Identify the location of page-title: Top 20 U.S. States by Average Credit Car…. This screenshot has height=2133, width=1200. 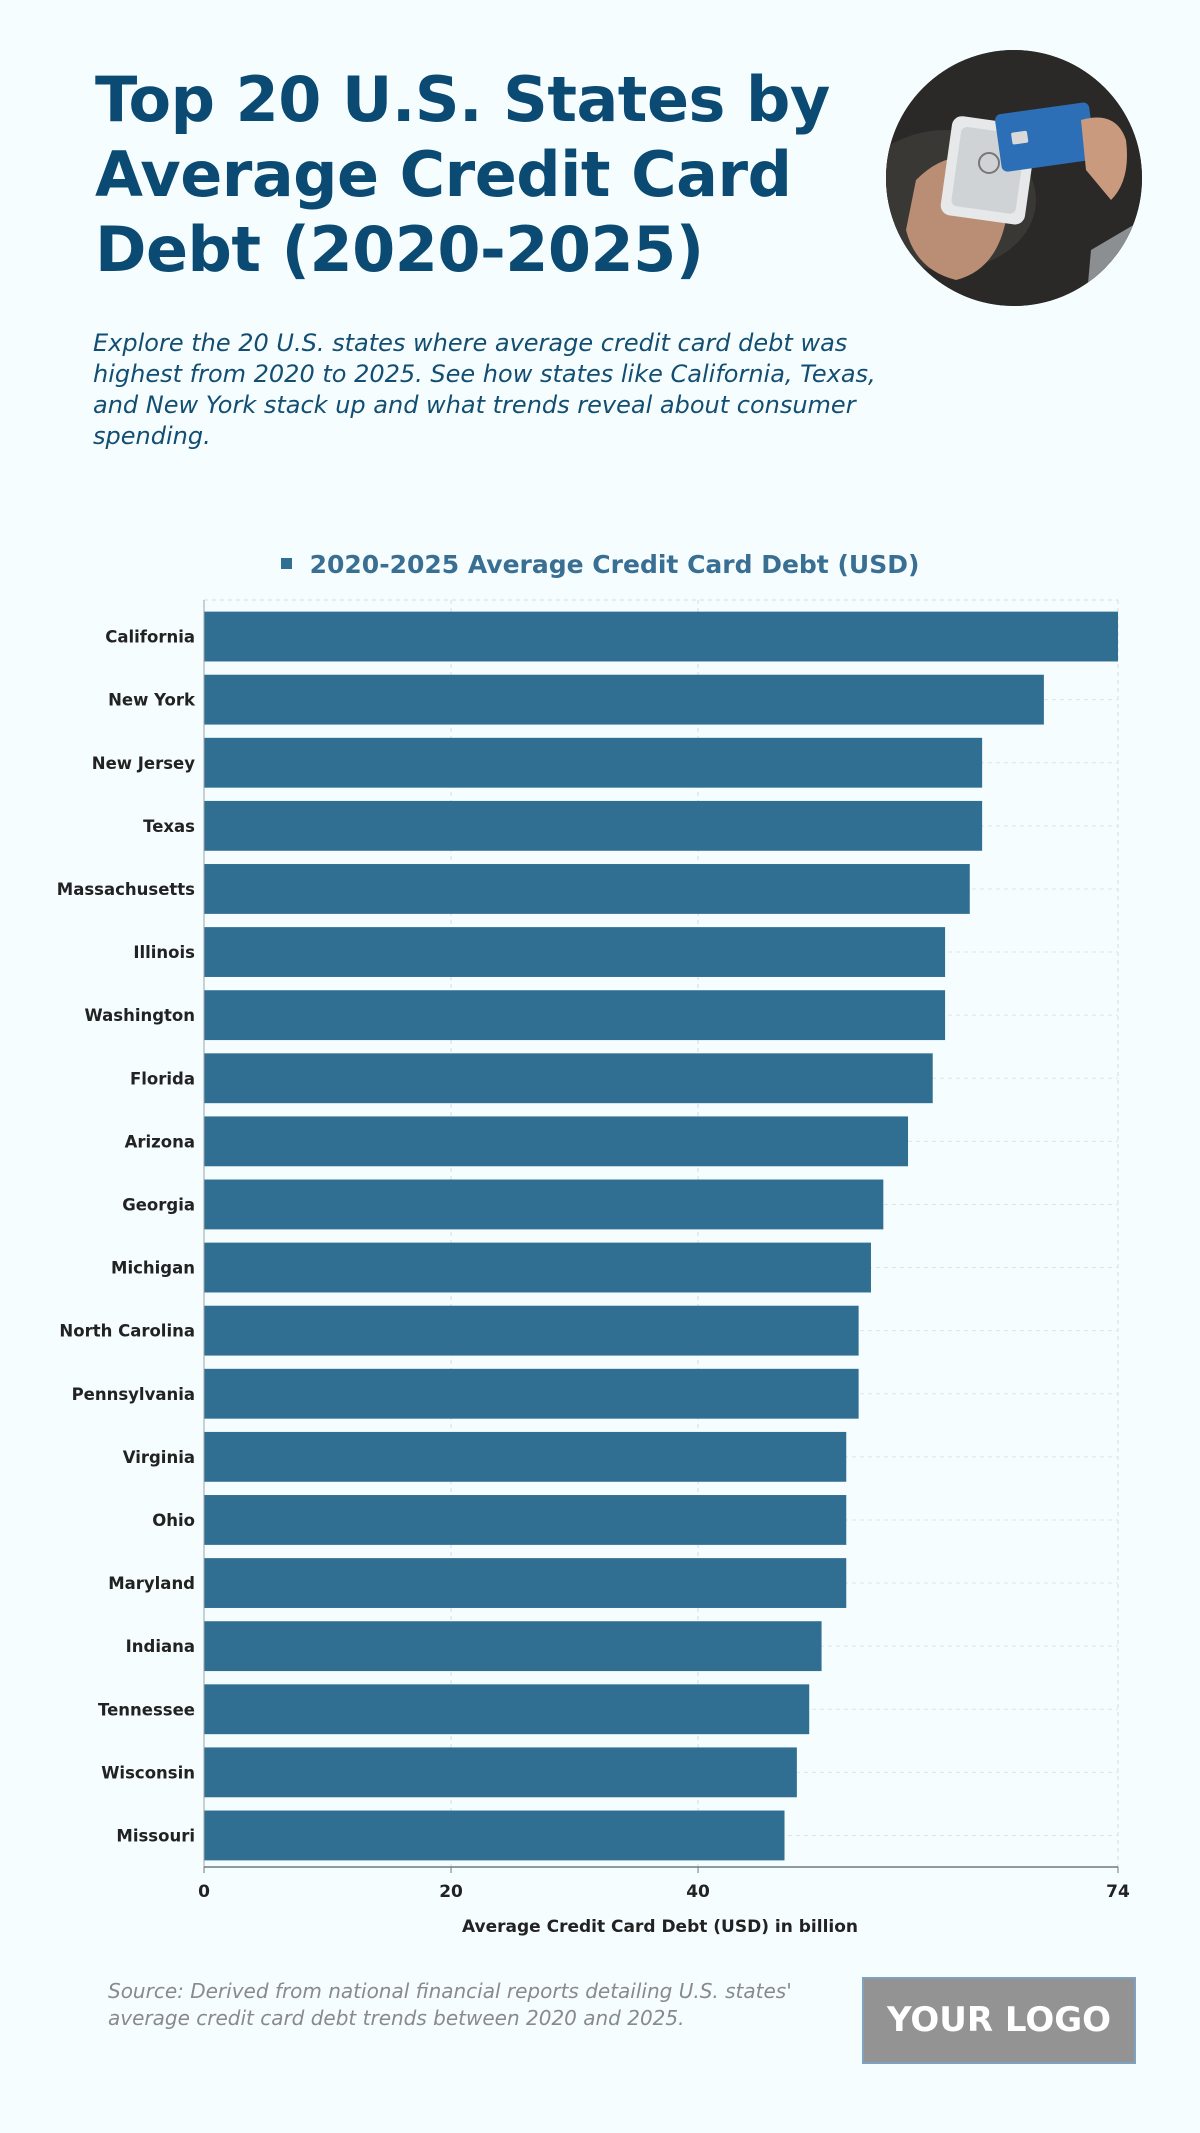
(462, 174).